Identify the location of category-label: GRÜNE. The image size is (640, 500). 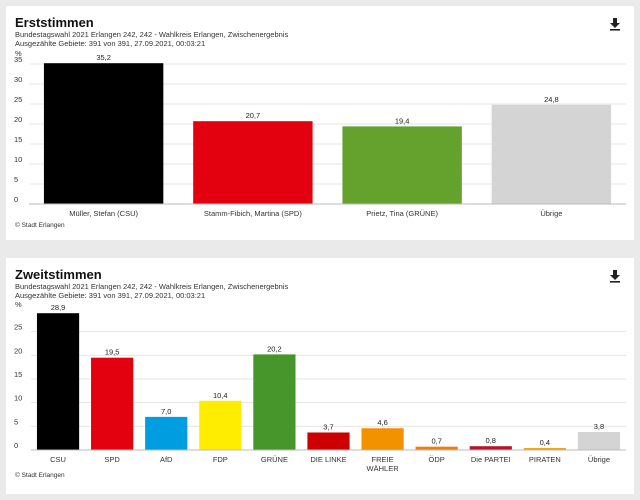
(274, 459).